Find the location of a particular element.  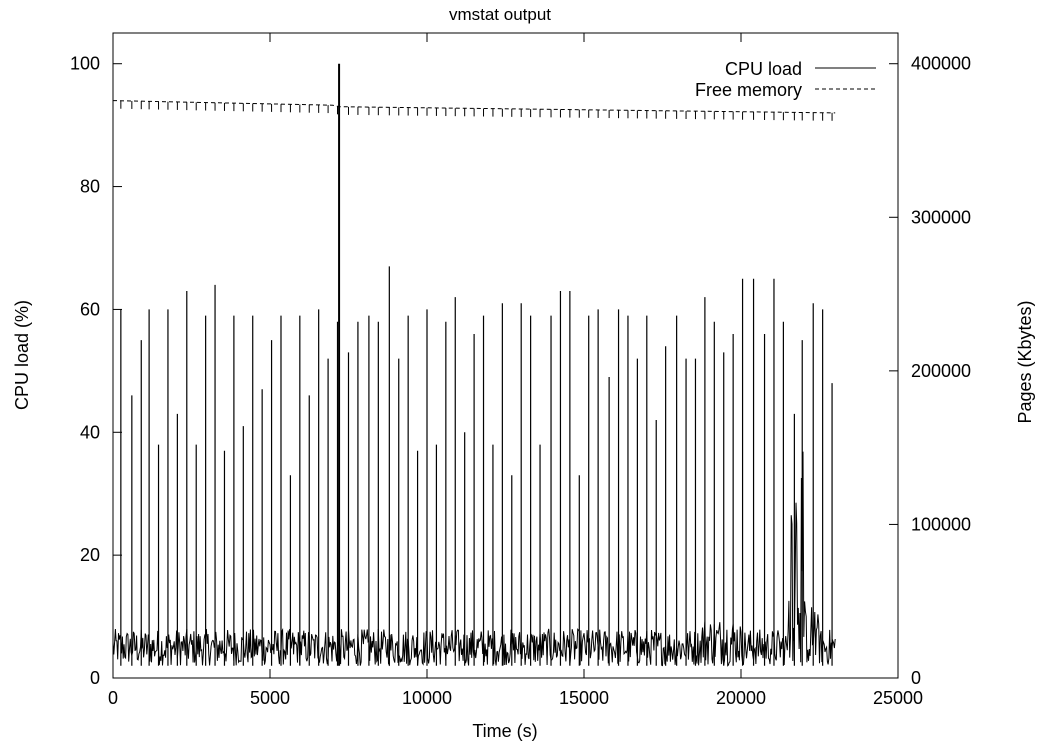

y2-axis-title: Pages (Kbytes) is located at coordinates (1025, 361).